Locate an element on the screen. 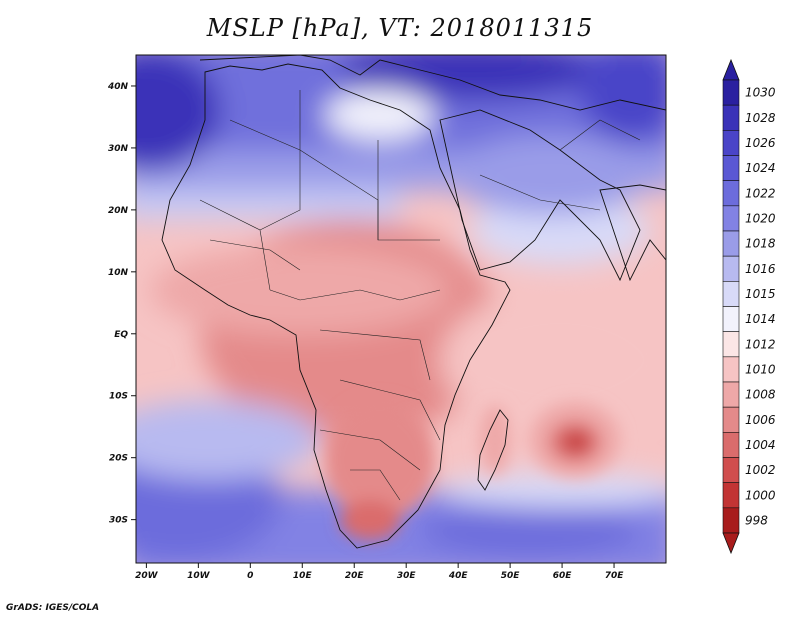 The height and width of the screenshot is (618, 800). colorbar-label: 1030 is located at coordinates (760, 93).